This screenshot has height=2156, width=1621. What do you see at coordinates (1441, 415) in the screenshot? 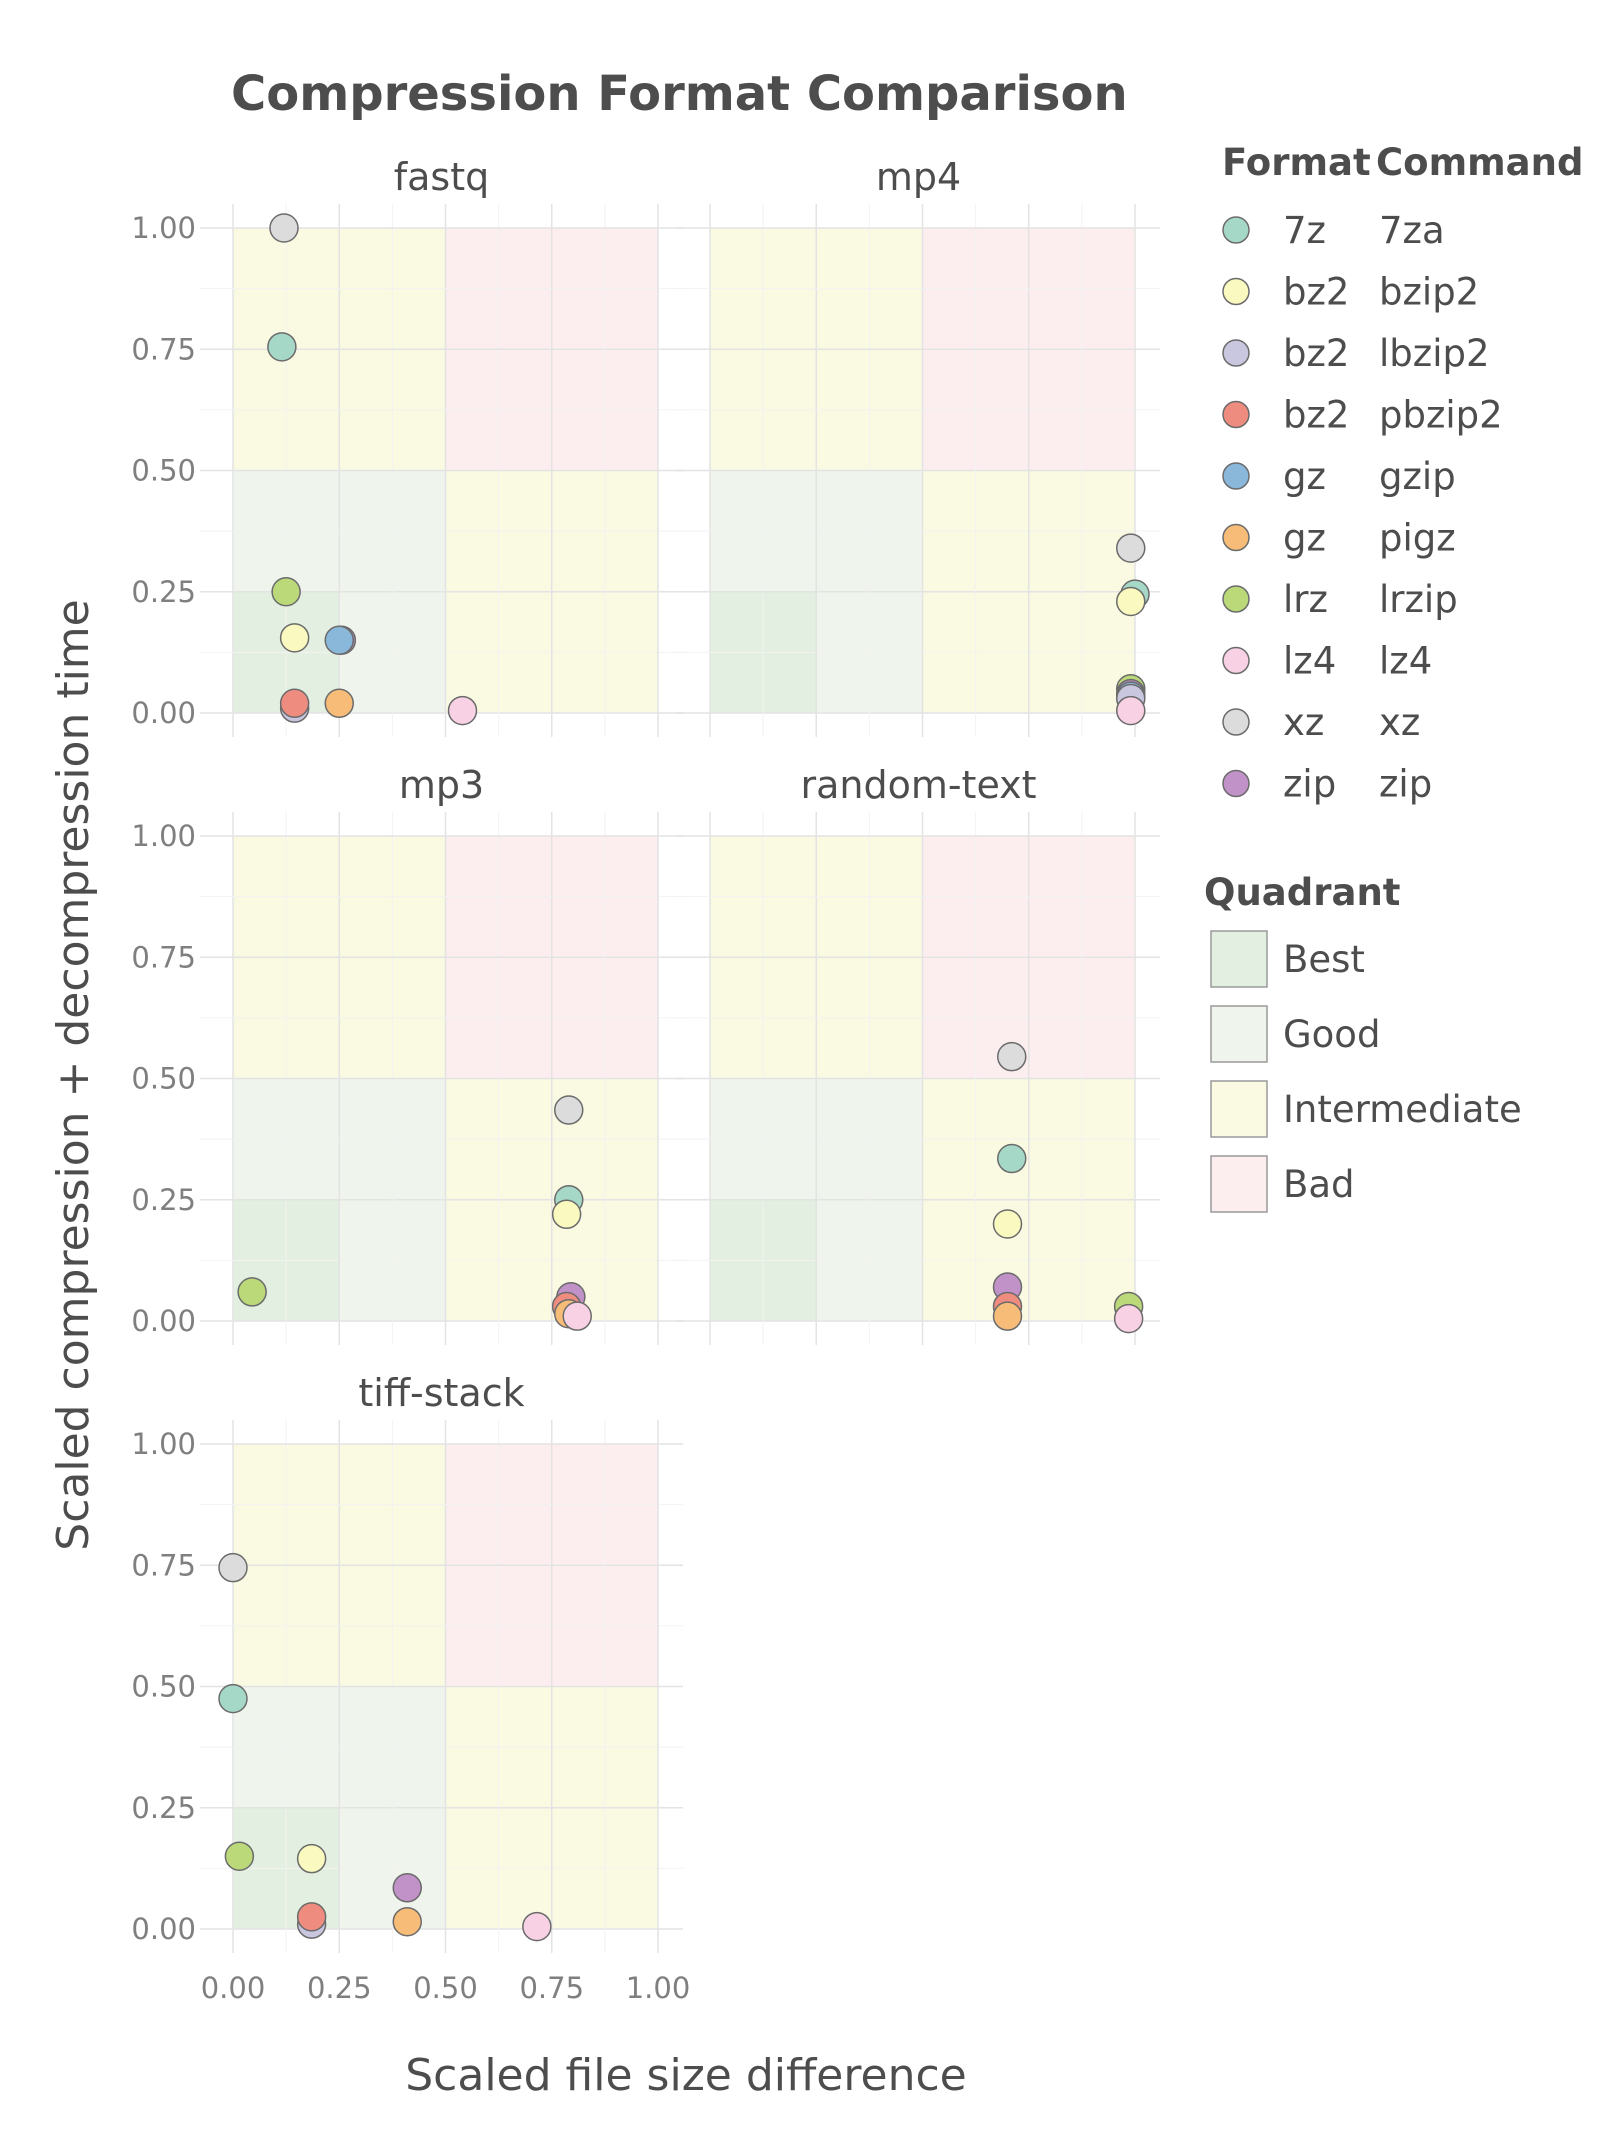
I see `legend-command-label: pbzip2` at bounding box center [1441, 415].